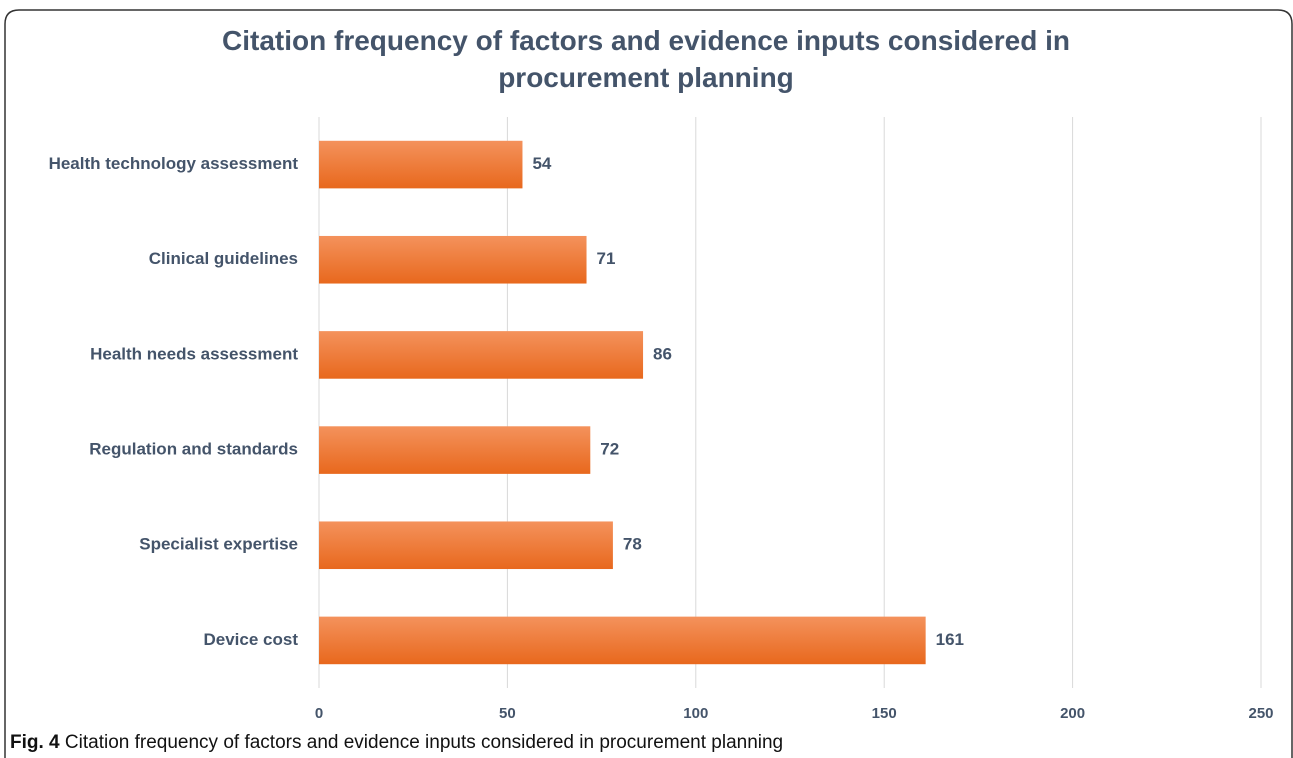 This screenshot has height=758, width=1293. What do you see at coordinates (695, 713) in the screenshot?
I see `x-tick-label: 100` at bounding box center [695, 713].